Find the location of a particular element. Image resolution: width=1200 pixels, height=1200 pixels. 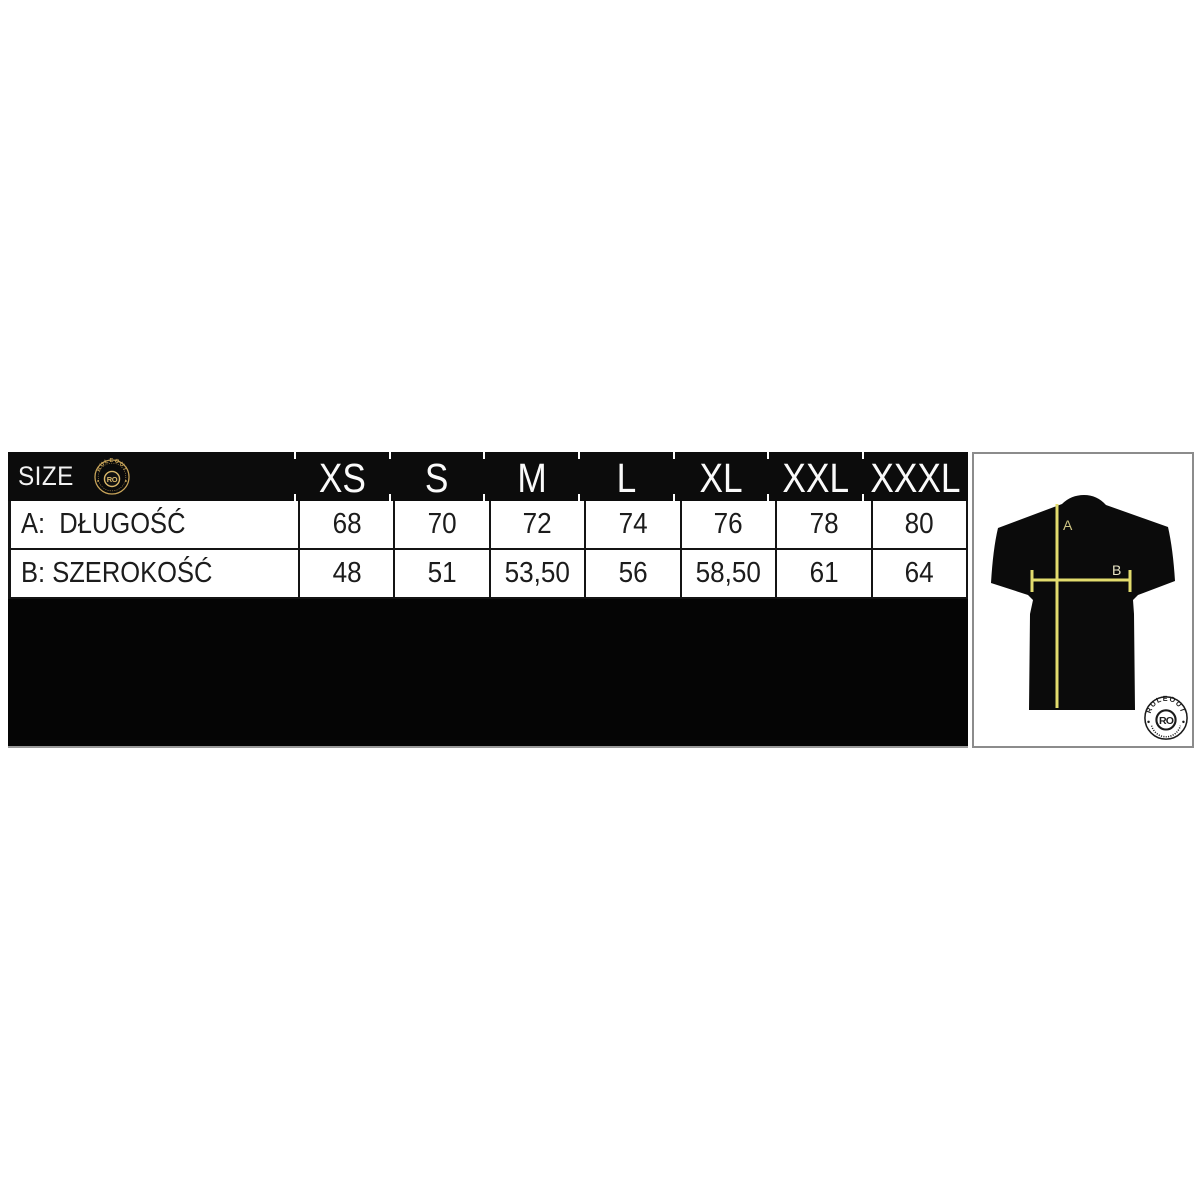

black-filler-band is located at coordinates (488, 673).